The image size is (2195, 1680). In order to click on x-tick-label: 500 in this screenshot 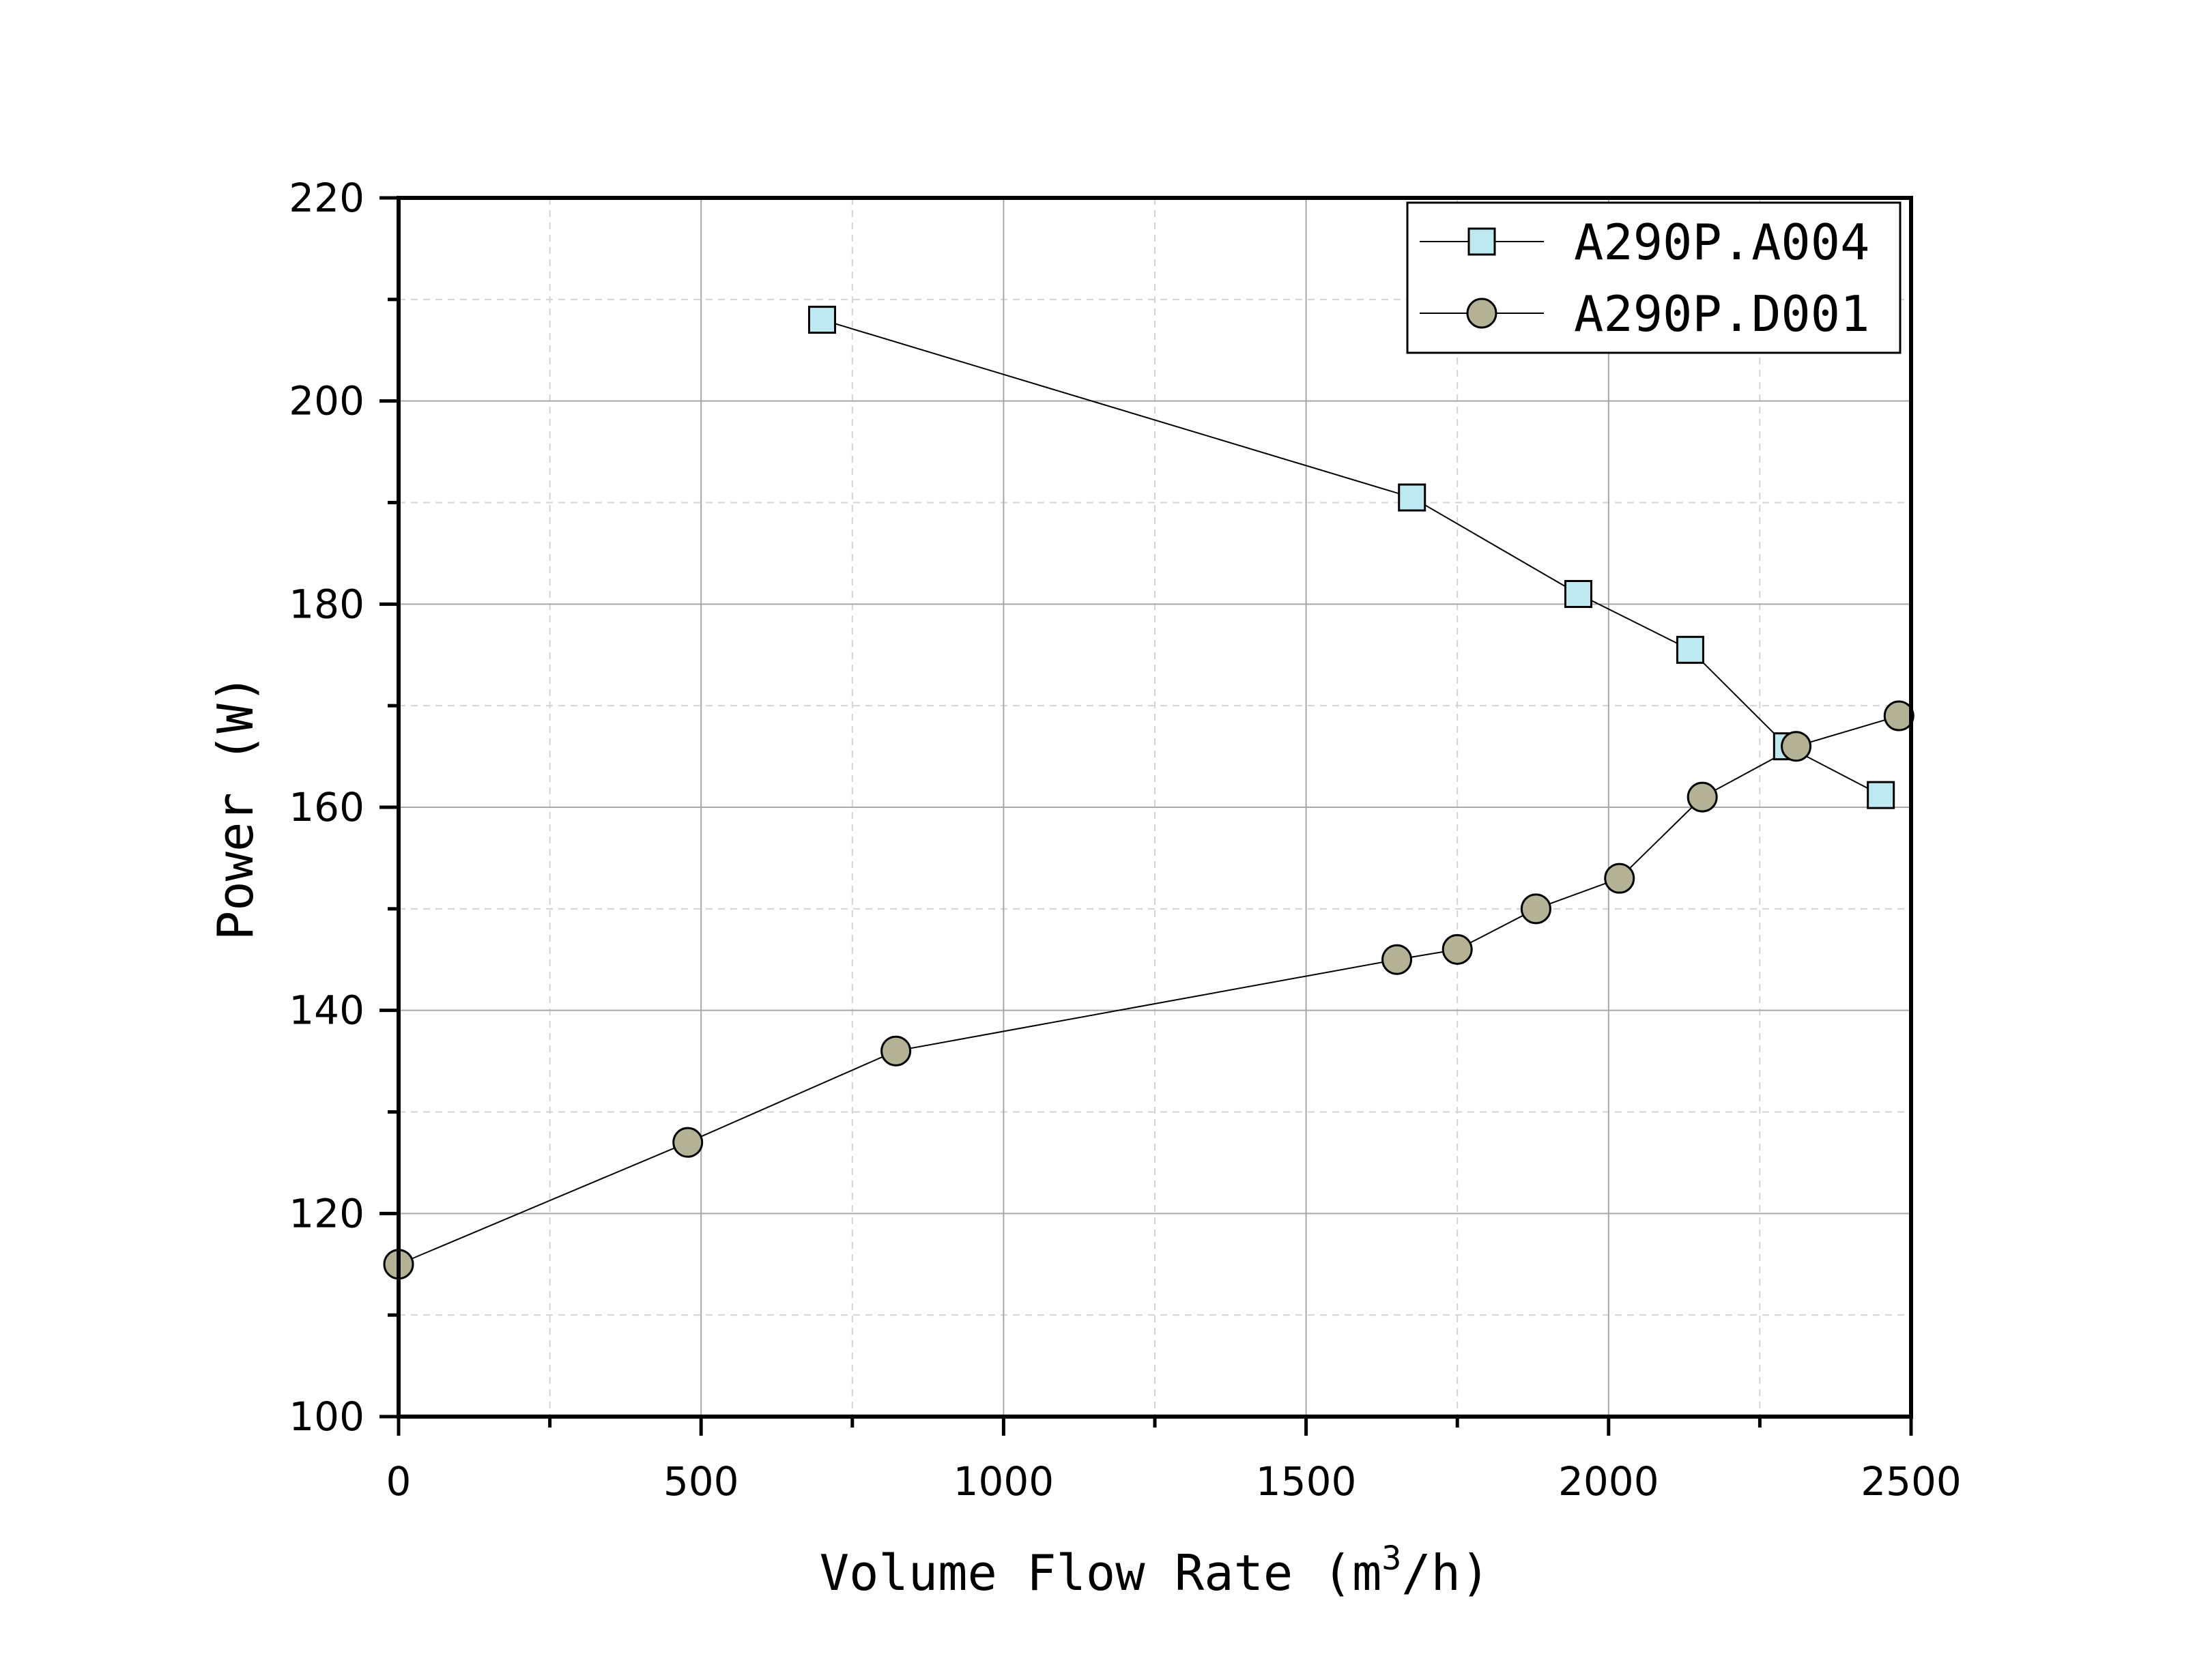, I will do `click(701, 1481)`.